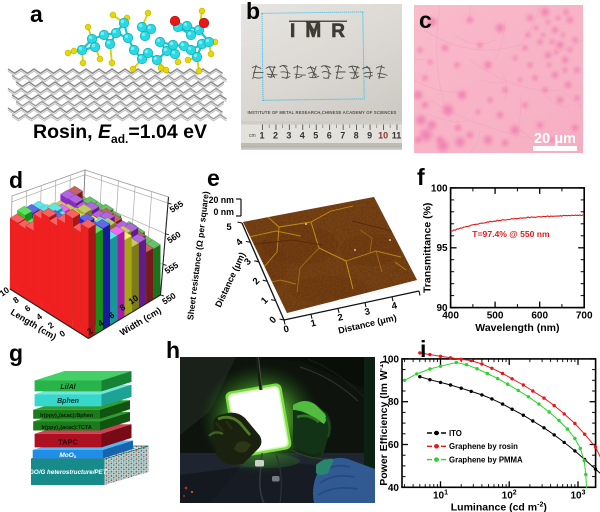  I want to click on svg-text: 80, so click(394, 402).